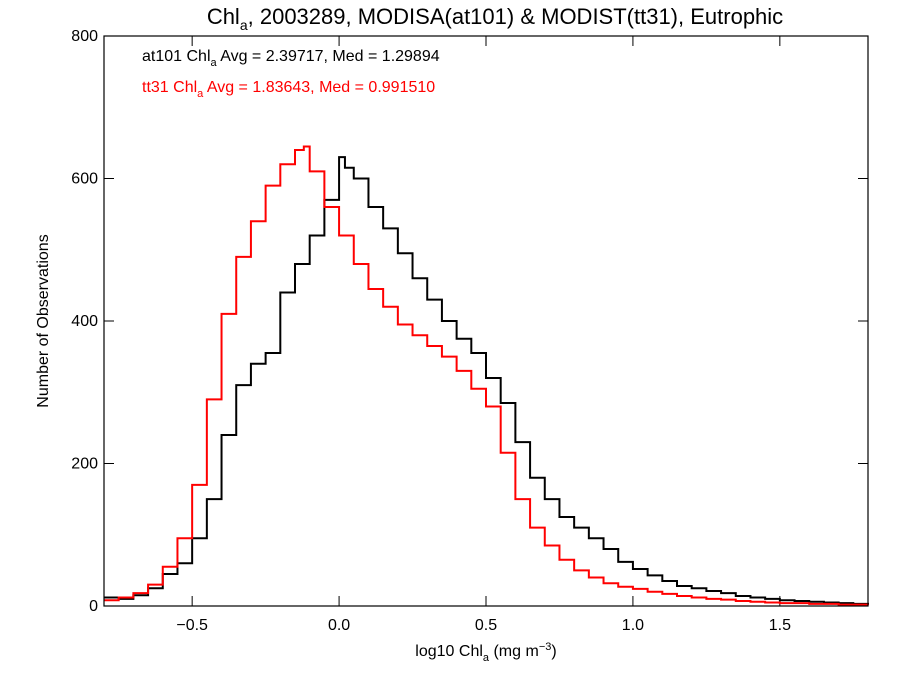 The width and height of the screenshot is (900, 675). What do you see at coordinates (486, 625) in the screenshot?
I see `x-tick-label: 0.5` at bounding box center [486, 625].